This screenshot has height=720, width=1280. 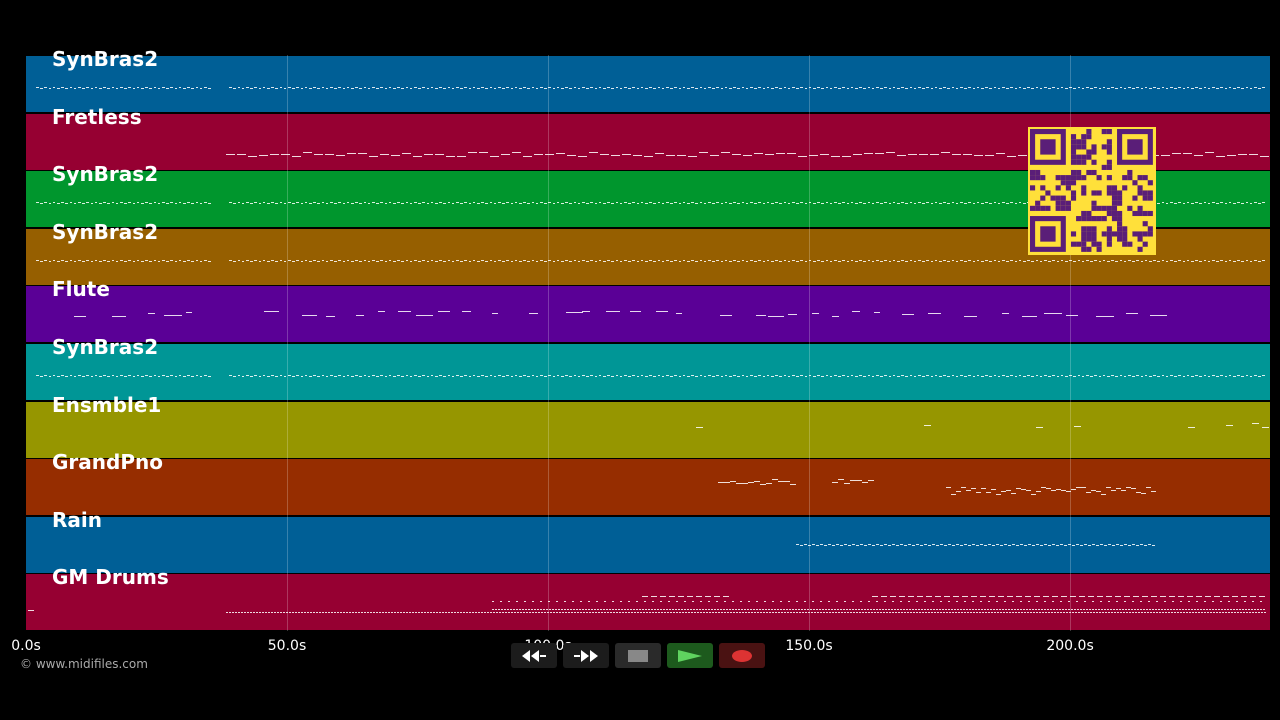 What do you see at coordinates (648, 252) in the screenshot?
I see `track-4: SynBras2` at bounding box center [648, 252].